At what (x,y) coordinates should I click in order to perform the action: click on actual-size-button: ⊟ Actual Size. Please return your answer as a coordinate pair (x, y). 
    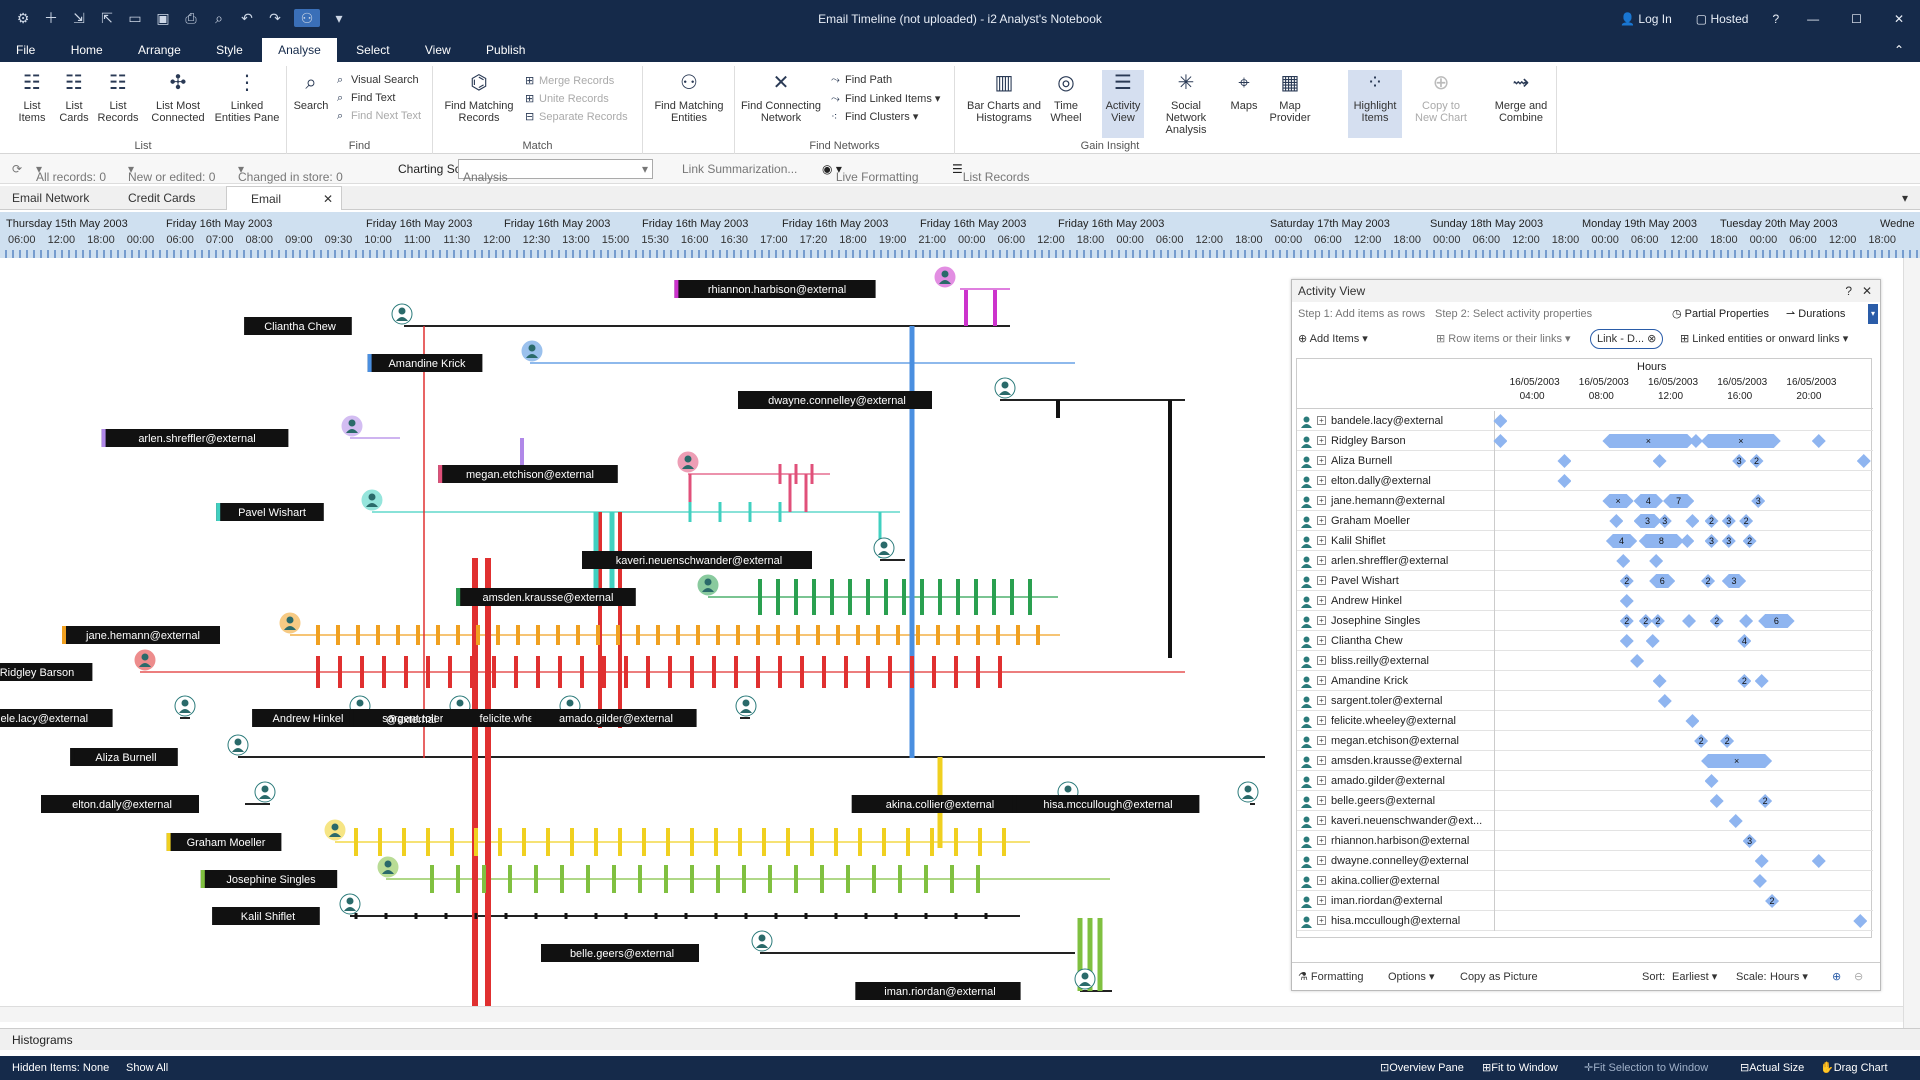
    Looking at the image, I should click on (1772, 1068).